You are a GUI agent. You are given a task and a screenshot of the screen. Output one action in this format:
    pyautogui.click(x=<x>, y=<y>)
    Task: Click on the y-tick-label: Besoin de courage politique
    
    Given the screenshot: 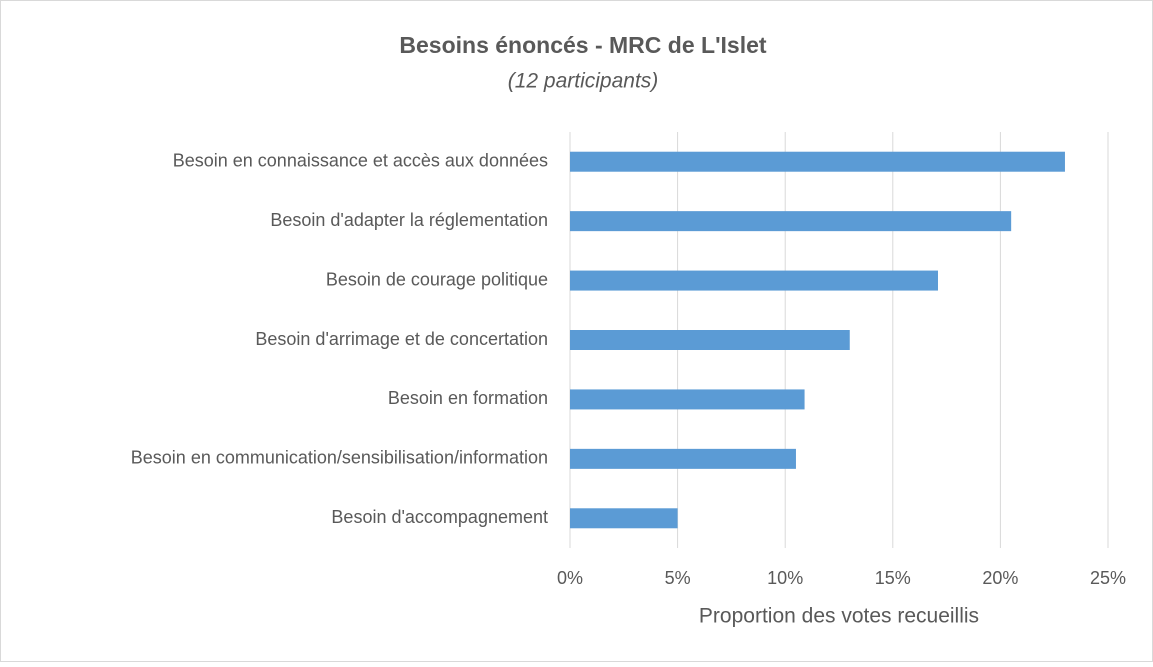 What is the action you would take?
    pyautogui.click(x=437, y=279)
    